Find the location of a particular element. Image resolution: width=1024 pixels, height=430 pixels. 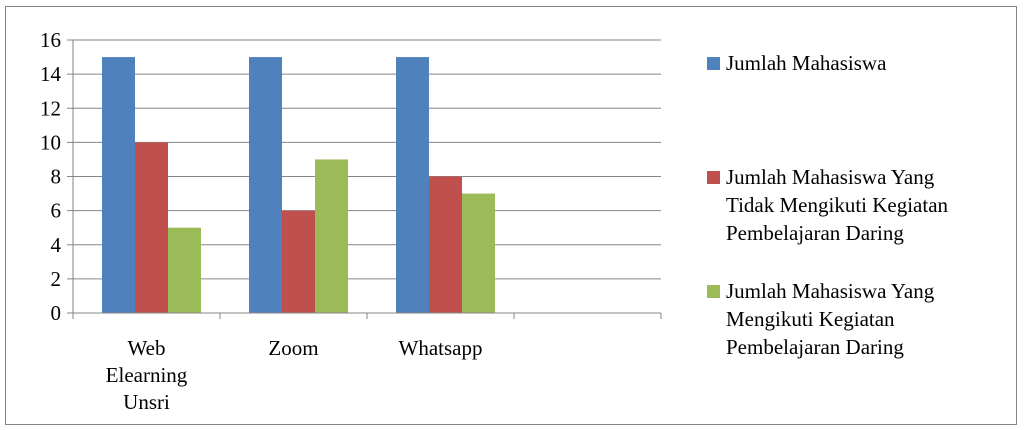

y-tick-labels: 0 2 4 6 8 10 12 14 16 is located at coordinates (51, 176).